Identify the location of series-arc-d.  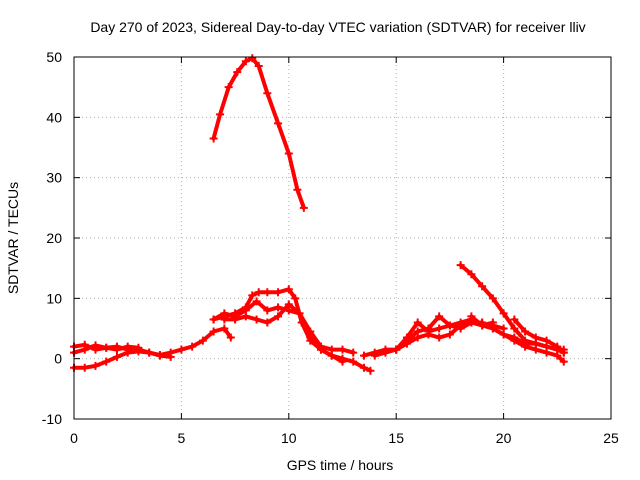
(292, 330).